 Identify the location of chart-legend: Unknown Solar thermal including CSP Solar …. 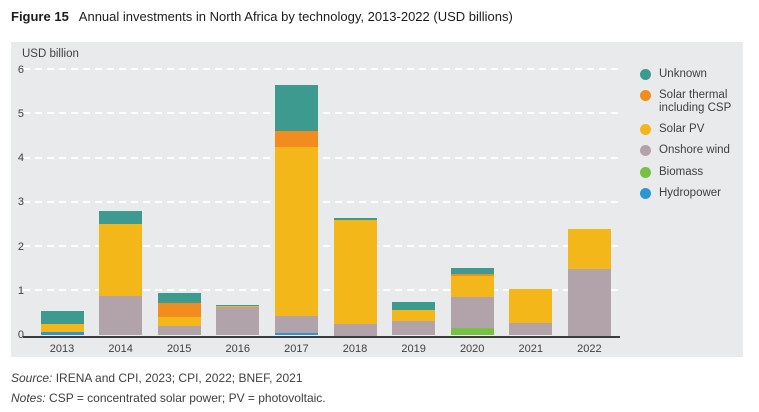
(699, 138).